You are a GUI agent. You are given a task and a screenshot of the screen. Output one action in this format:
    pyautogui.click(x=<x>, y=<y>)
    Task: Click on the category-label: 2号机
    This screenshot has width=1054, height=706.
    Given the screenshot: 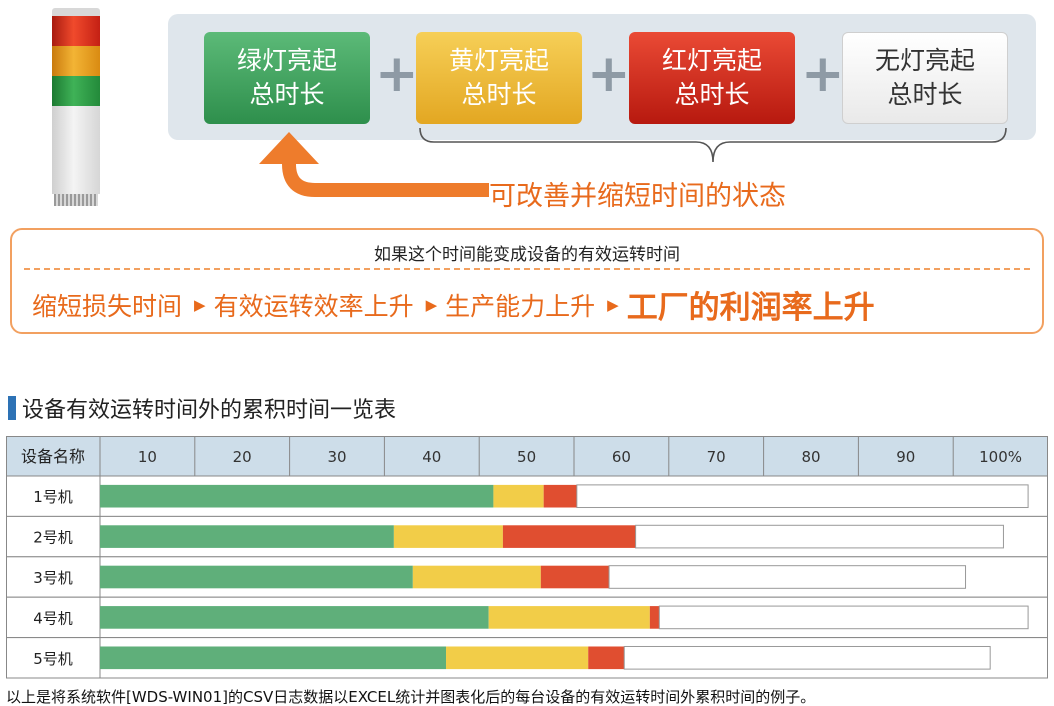 What is the action you would take?
    pyautogui.click(x=53, y=538)
    